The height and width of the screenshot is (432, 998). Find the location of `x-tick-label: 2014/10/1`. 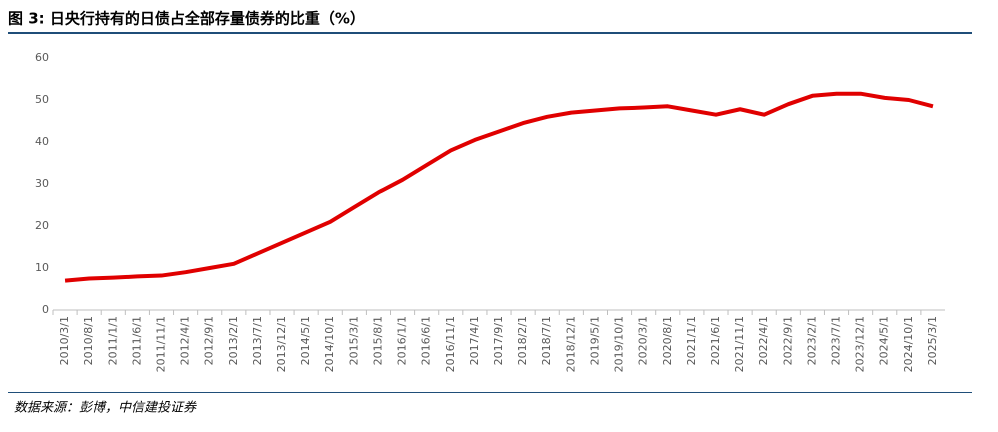

x-tick-label: 2014/10/1 is located at coordinates (329, 344).